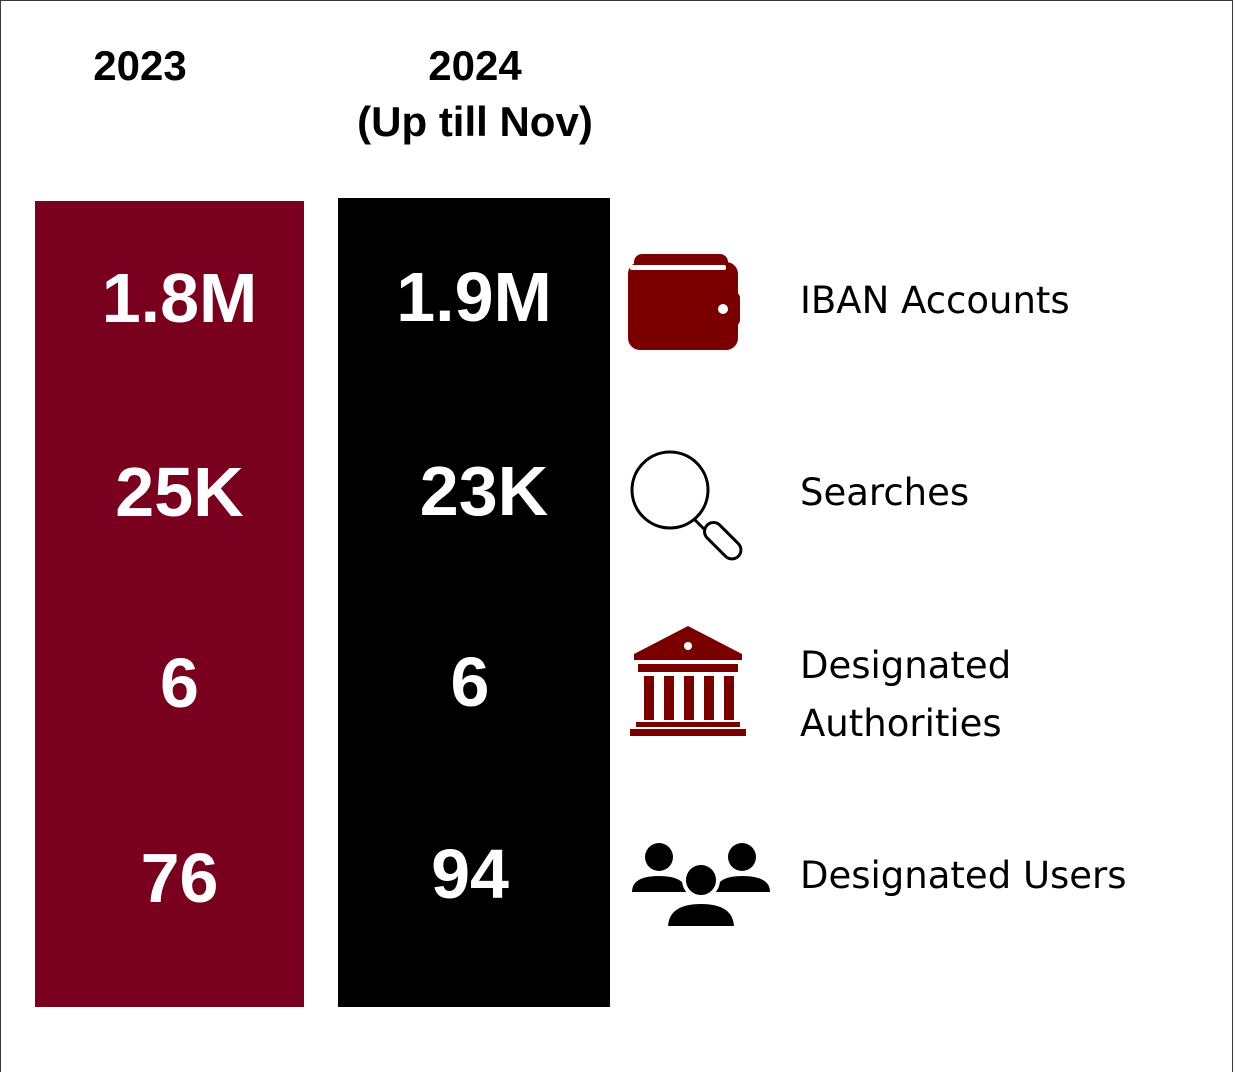  I want to click on heading-2023-text: 2023, so click(140, 65).